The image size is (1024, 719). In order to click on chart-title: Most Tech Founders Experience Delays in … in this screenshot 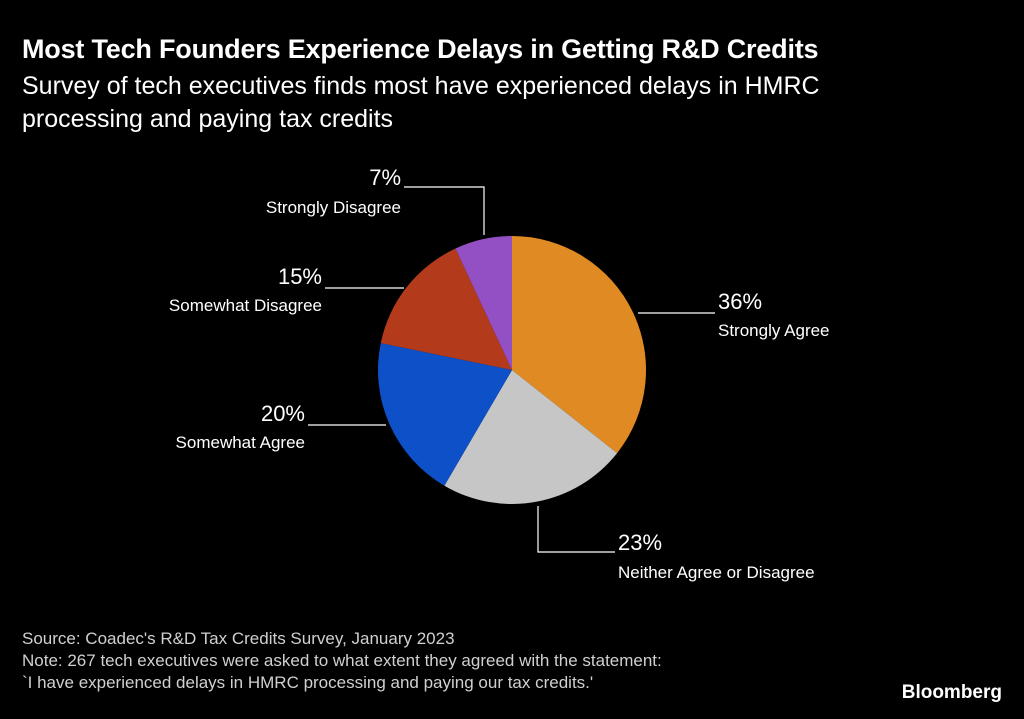, I will do `click(420, 49)`.